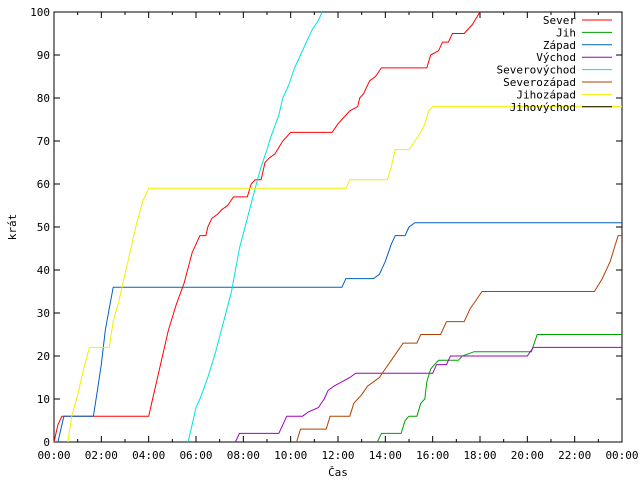 The image size is (640, 480). I want to click on y-tick-label: 80, so click(43, 98).